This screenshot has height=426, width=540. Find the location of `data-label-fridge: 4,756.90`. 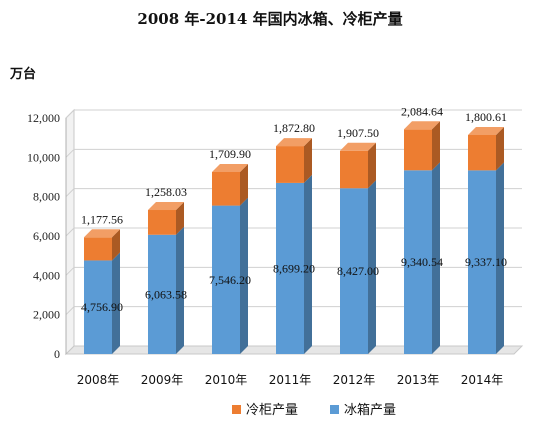

data-label-fridge: 4,756.90 is located at coordinates (102, 307).